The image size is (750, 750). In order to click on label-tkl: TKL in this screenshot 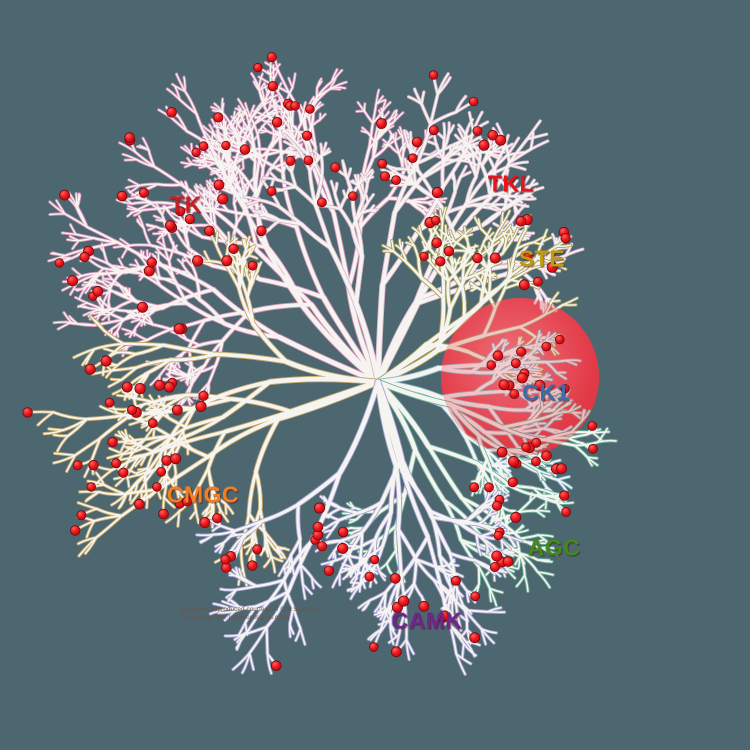, I will do `click(511, 183)`.